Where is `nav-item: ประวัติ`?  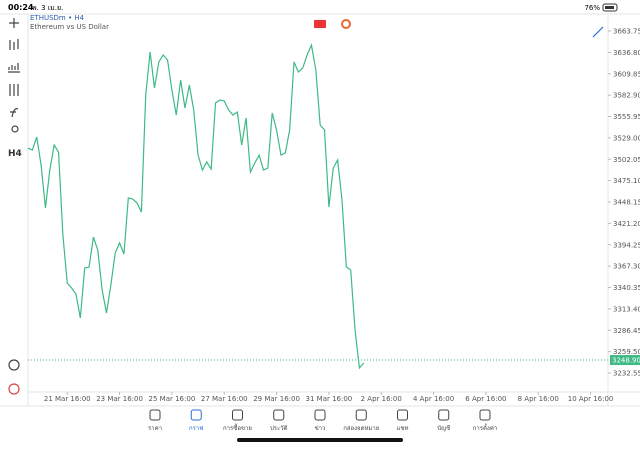 nav-item: ประวัติ is located at coordinates (279, 420).